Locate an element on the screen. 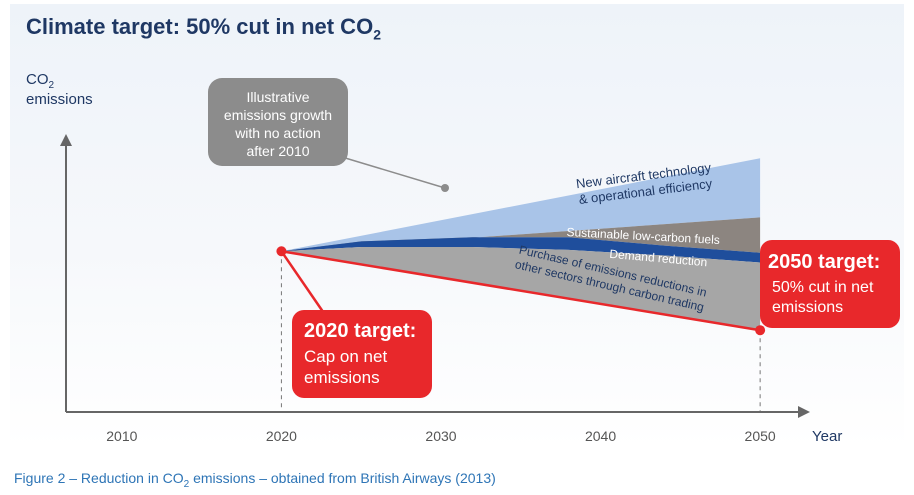 Image resolution: width=914 pixels, height=495 pixels. y-axis-label: CO2 is located at coordinates (40, 81).